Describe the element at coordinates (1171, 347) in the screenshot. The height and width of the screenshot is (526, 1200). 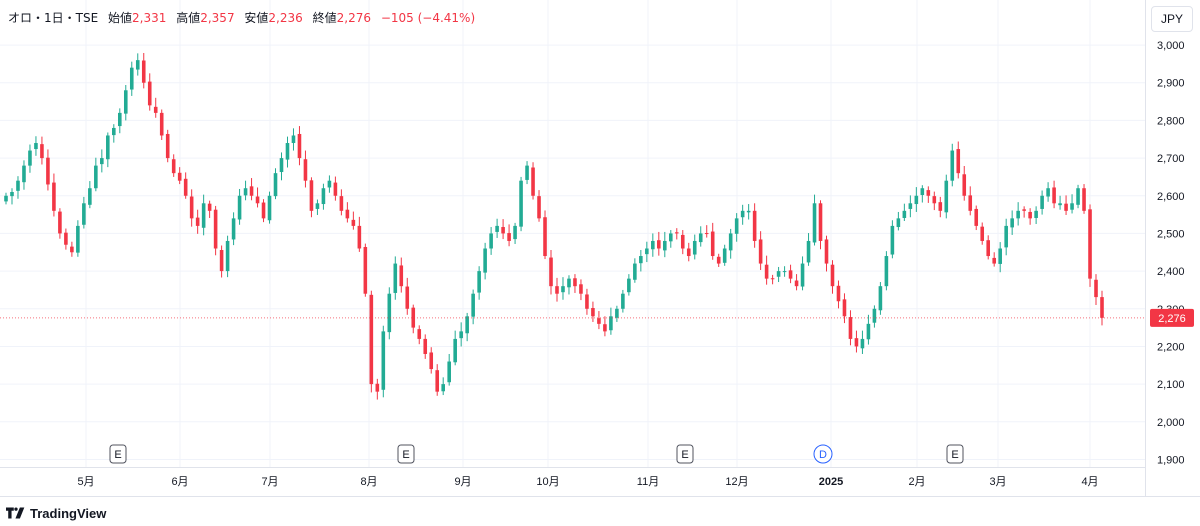
I see `y-tick-label: 2,200` at that location.